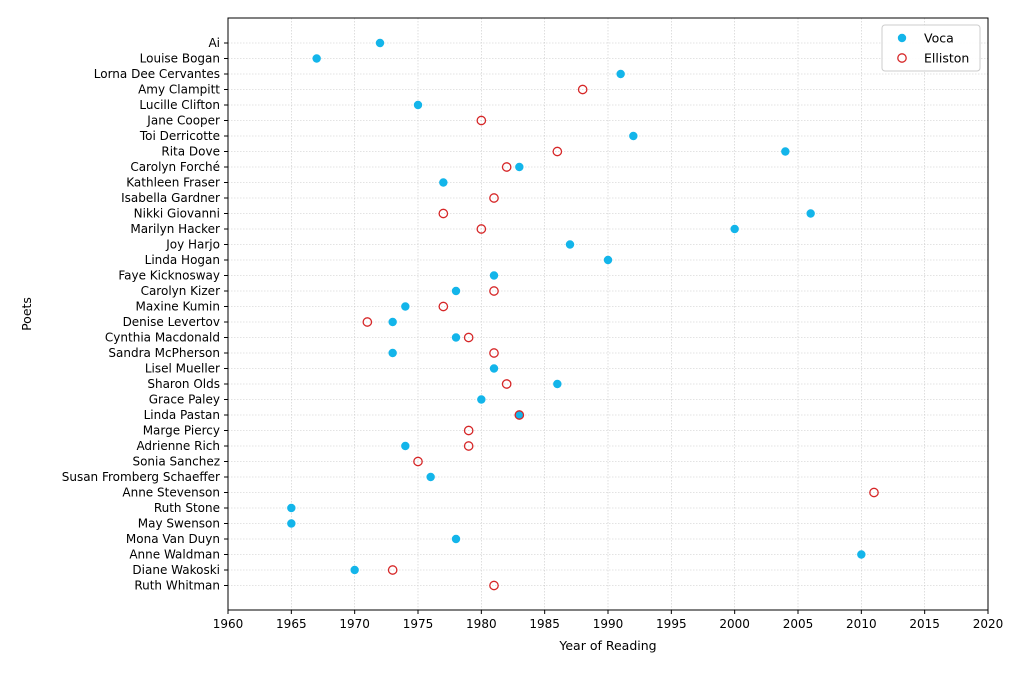 The image size is (1024, 673). I want to click on y-tick-label: Rita Dove, so click(190, 152).